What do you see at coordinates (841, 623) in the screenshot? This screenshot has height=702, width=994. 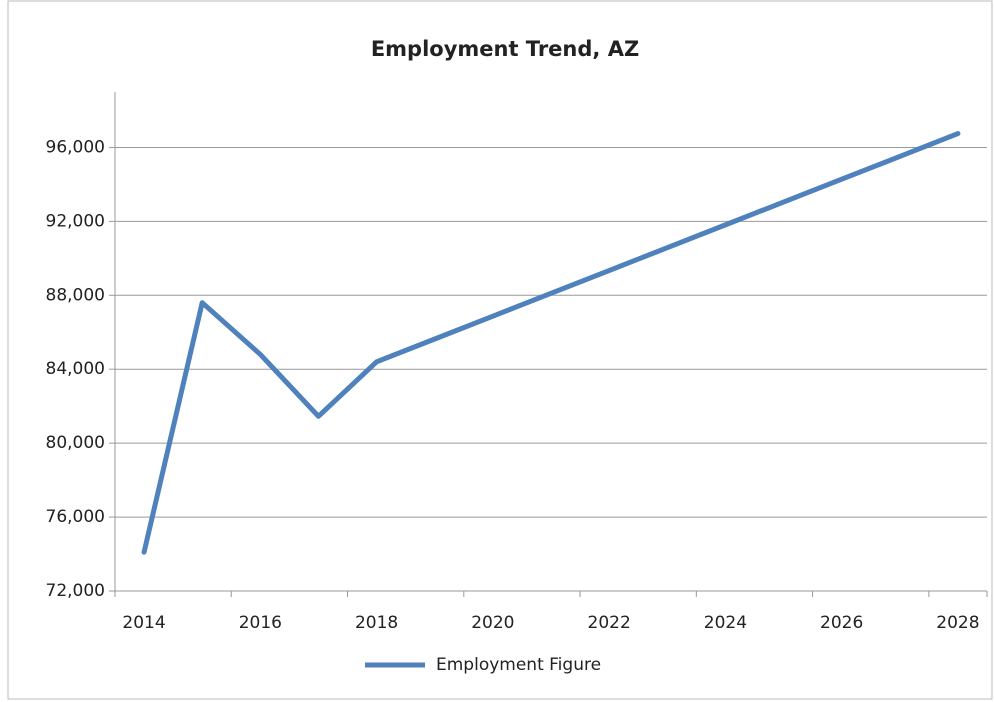 I see `x-tick-label: 2026` at bounding box center [841, 623].